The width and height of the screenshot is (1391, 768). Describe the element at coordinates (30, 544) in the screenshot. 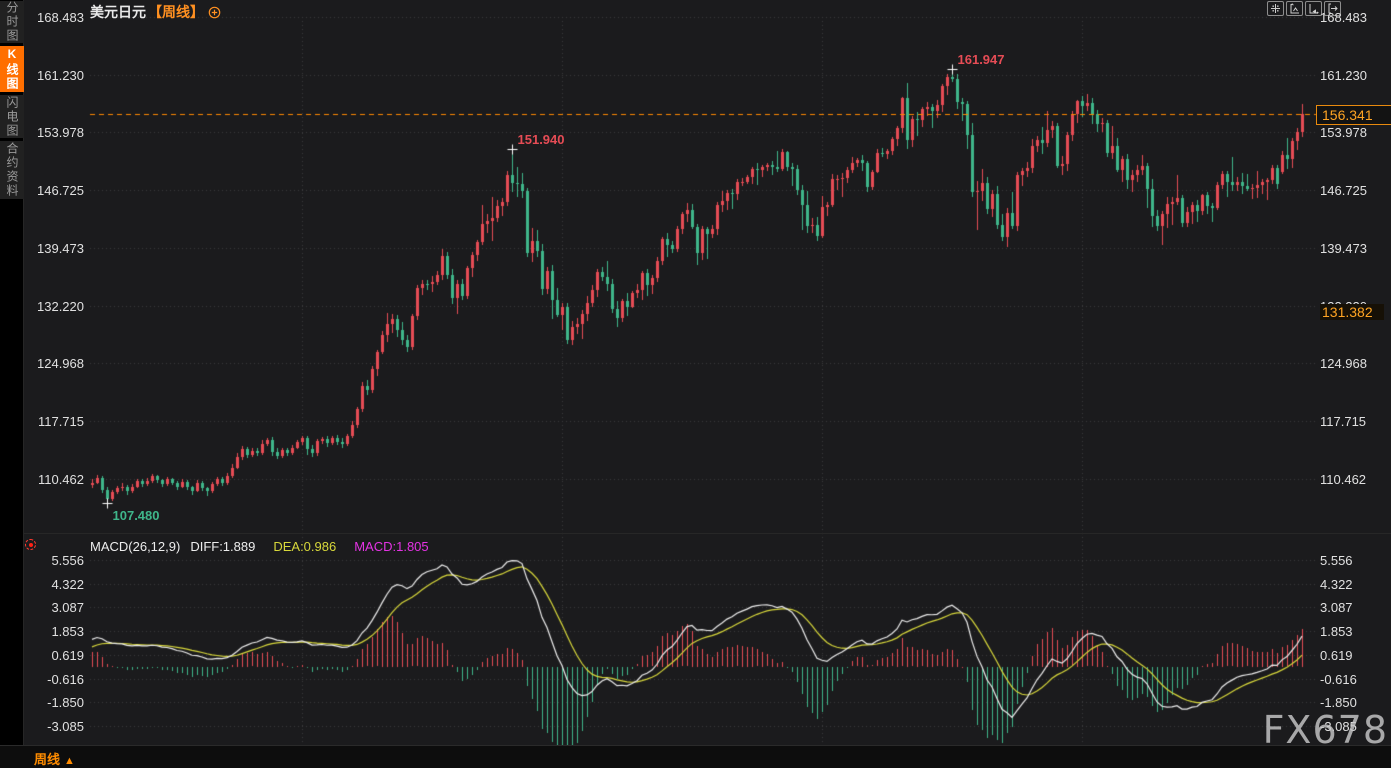

I see `indicator-settings-icon` at that location.